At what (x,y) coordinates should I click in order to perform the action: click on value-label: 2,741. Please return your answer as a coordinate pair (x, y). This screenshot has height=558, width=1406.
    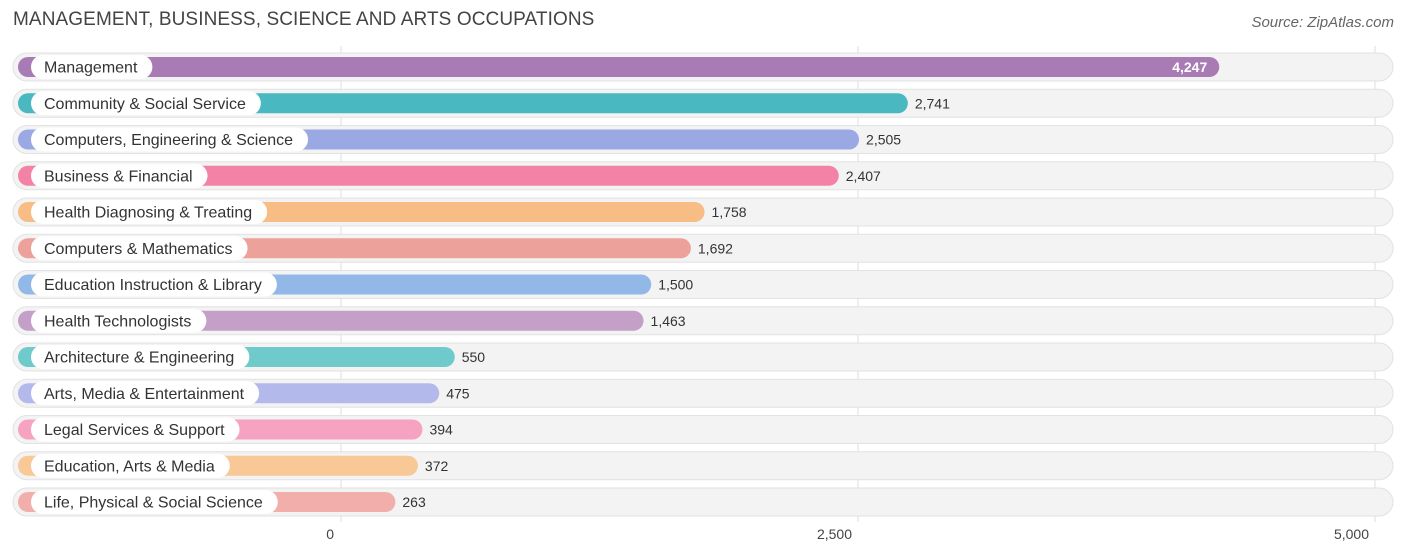
    Looking at the image, I should click on (932, 103).